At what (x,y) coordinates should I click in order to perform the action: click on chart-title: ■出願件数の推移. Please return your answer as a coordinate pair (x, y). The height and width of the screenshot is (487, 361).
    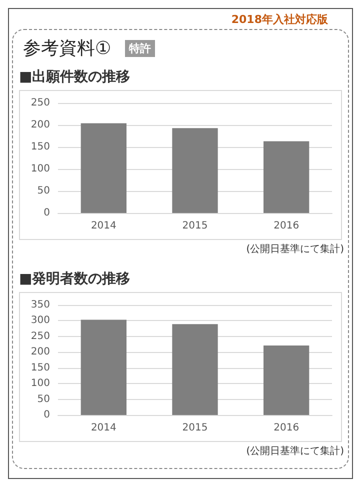
    Looking at the image, I should click on (75, 77).